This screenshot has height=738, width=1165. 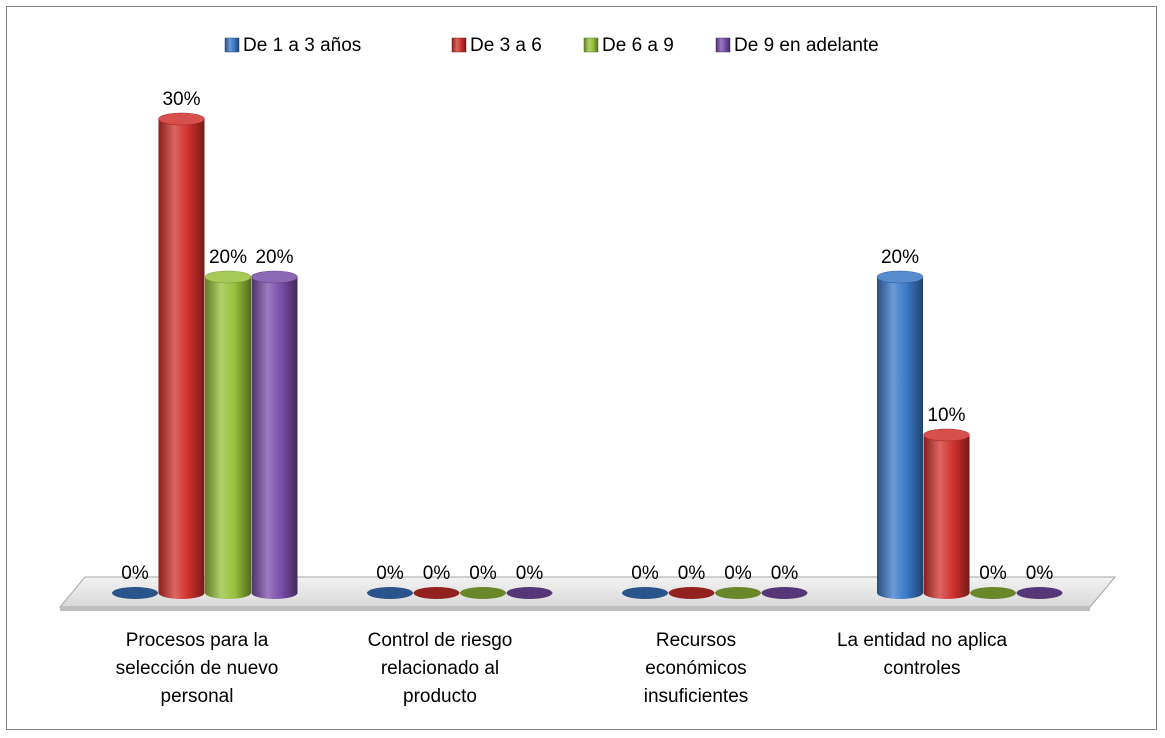 What do you see at coordinates (506, 45) in the screenshot?
I see `legend-label: De 3 a 6` at bounding box center [506, 45].